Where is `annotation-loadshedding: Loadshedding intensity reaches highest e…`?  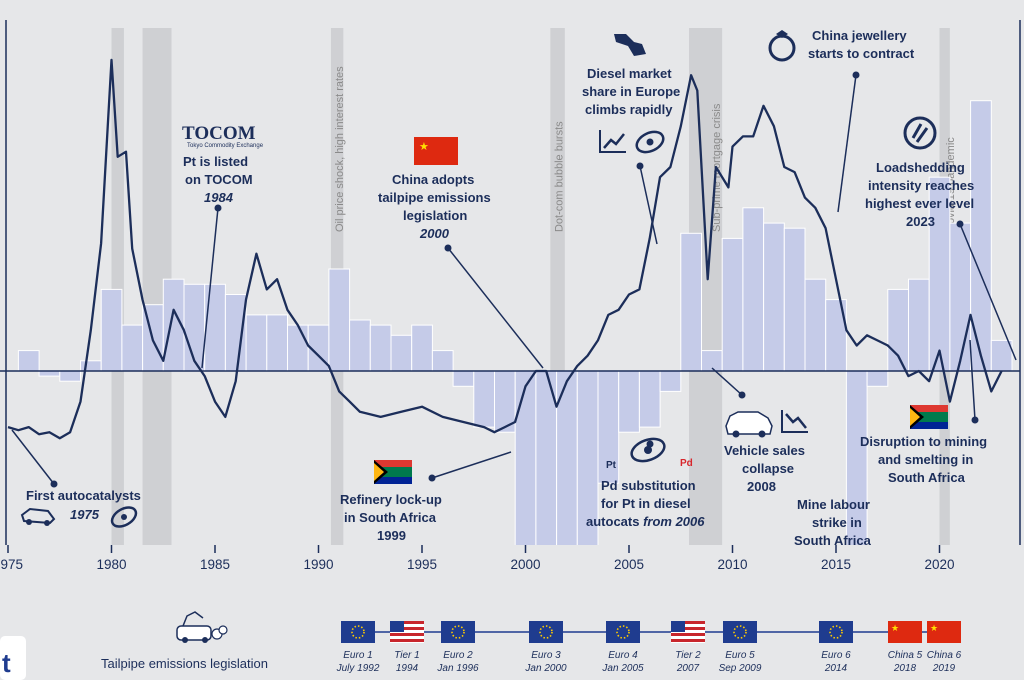
annotation-loadshedding: Loadshedding intensity reaches highest e… is located at coordinates (941, 238).